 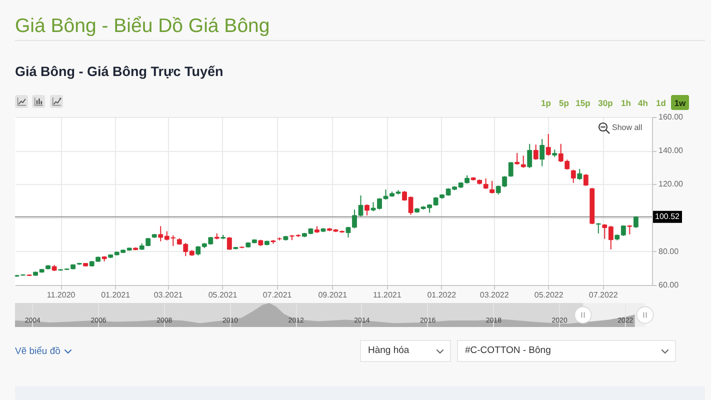 I want to click on y-tick-label: 60.00, so click(x=669, y=285).